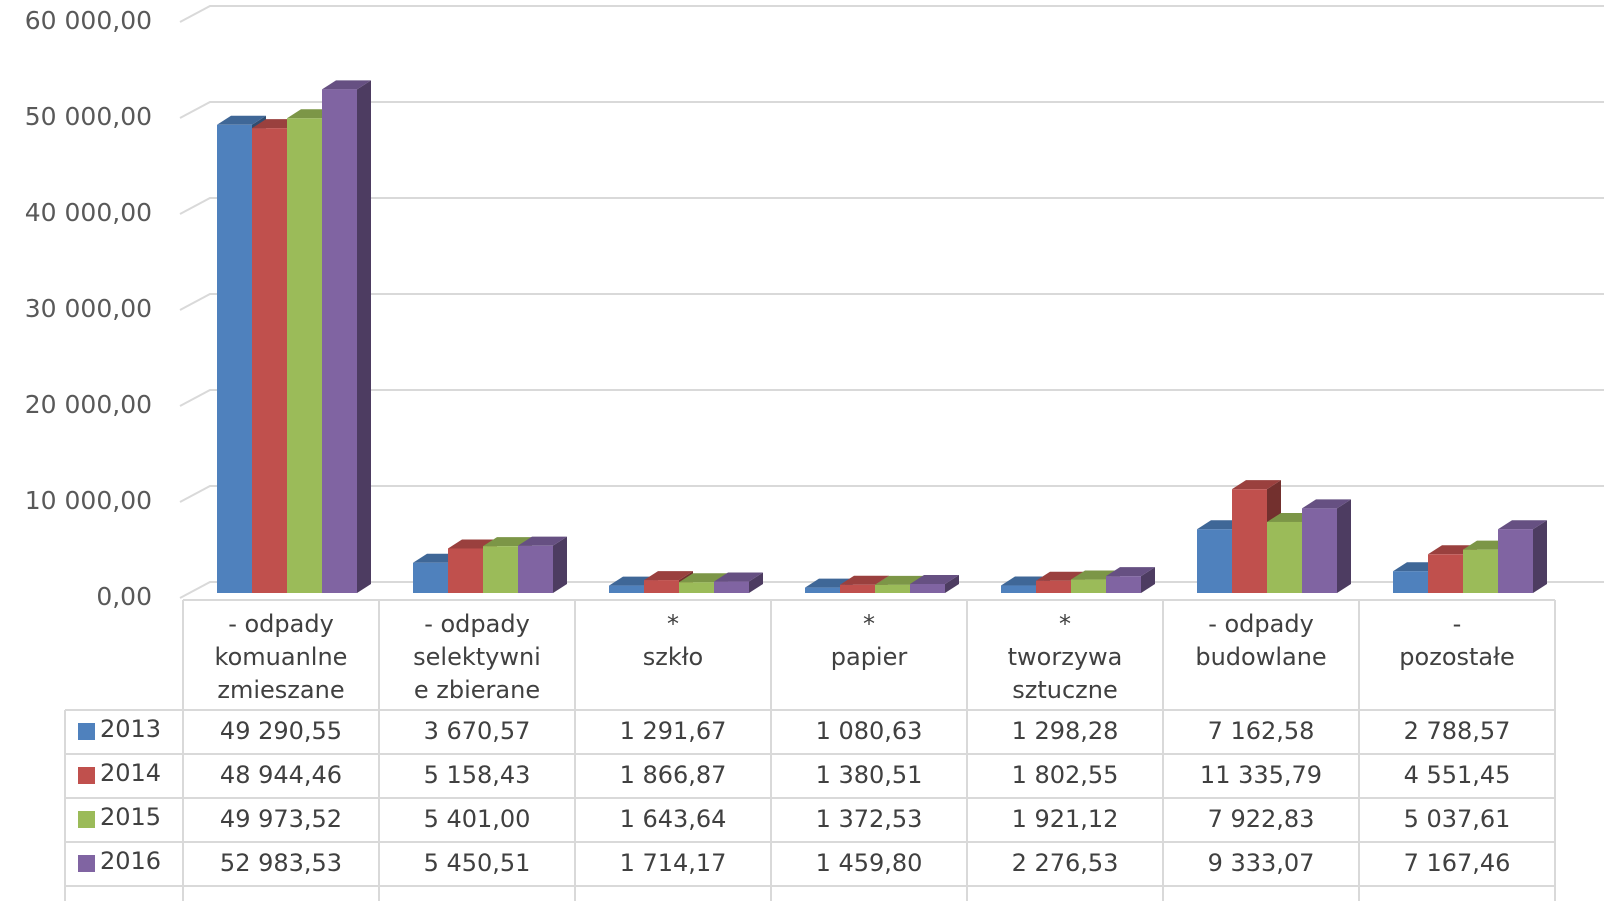 This screenshot has width=1604, height=901. Describe the element at coordinates (673, 731) in the screenshot. I see `table-value: 1 291,67` at that location.